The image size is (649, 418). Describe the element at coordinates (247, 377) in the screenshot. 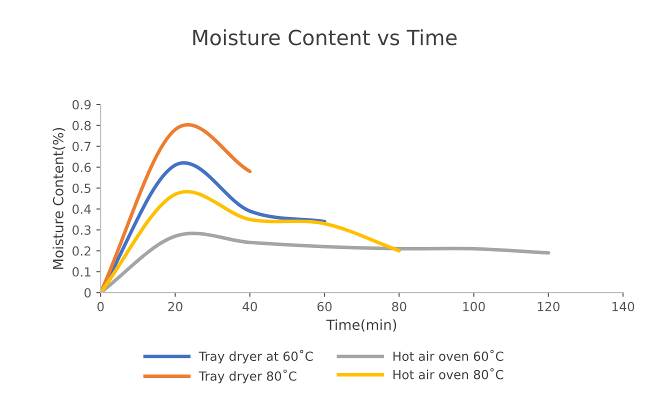

I see `legend-label: Tray dryer 80˚C` at that location.